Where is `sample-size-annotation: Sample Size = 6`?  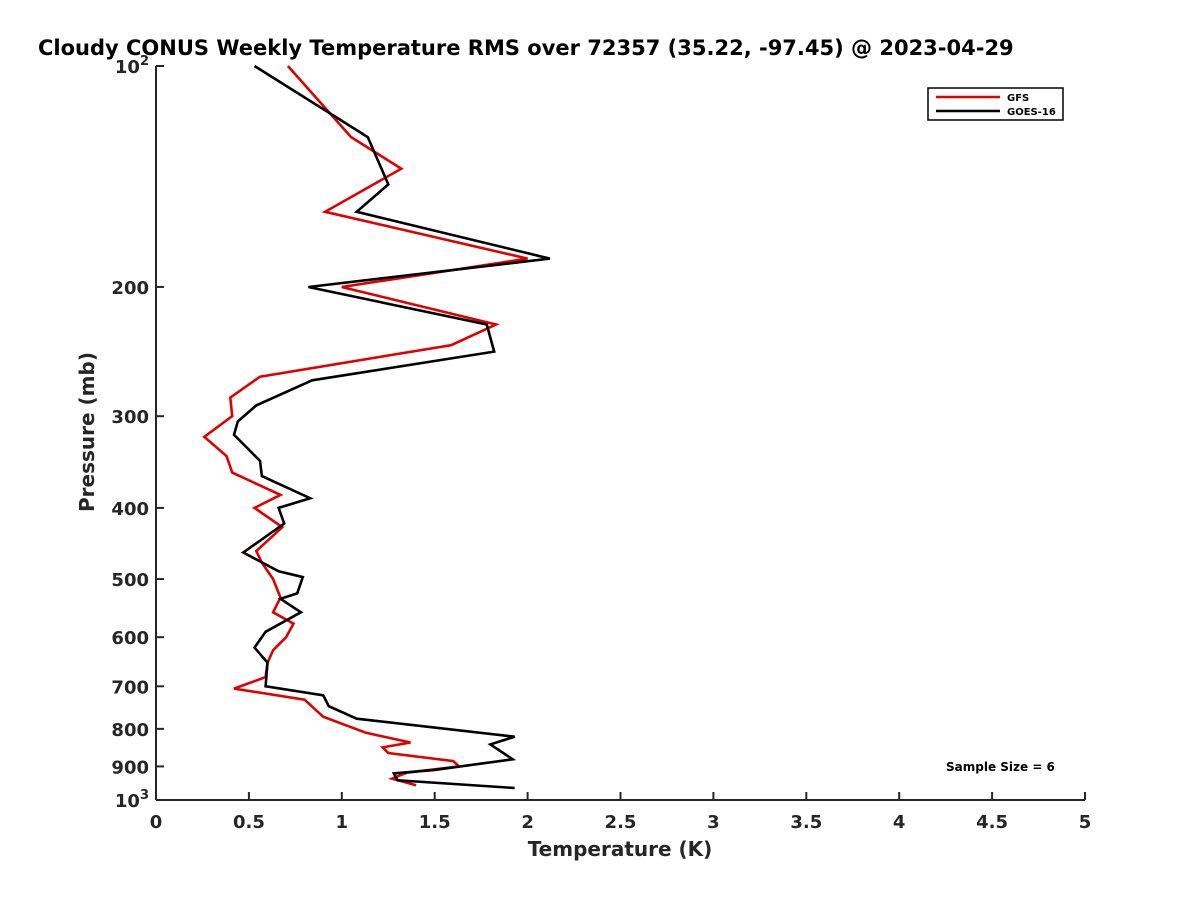
sample-size-annotation: Sample Size = 6 is located at coordinates (1000, 767).